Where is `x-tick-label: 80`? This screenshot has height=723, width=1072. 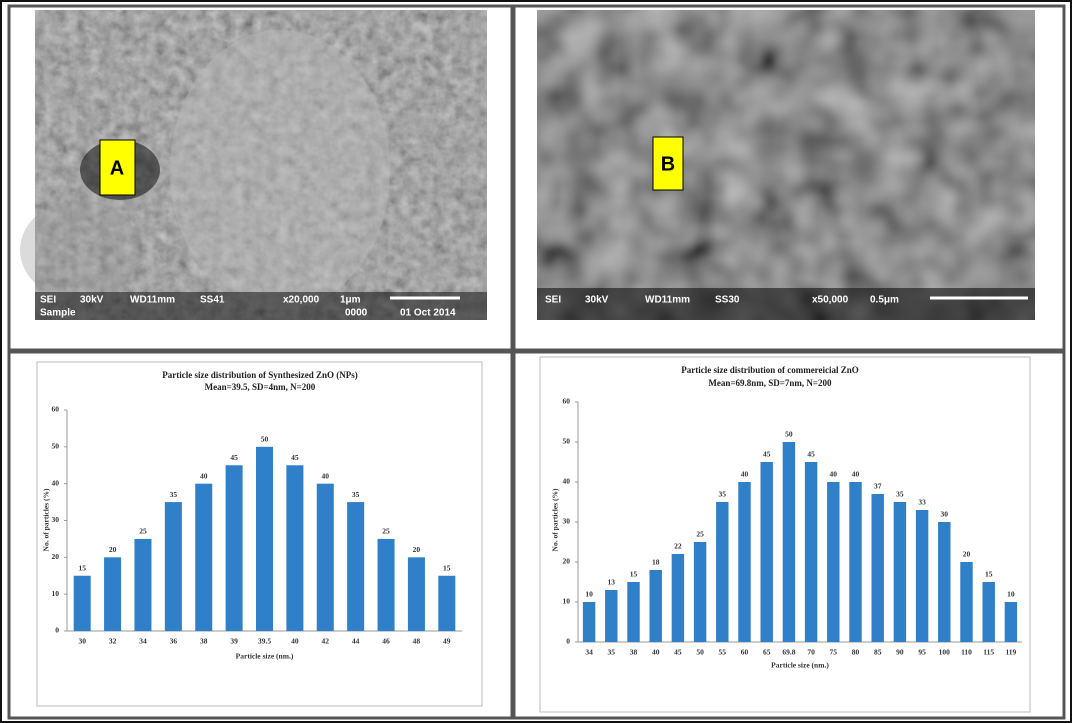 x-tick-label: 80 is located at coordinates (856, 652).